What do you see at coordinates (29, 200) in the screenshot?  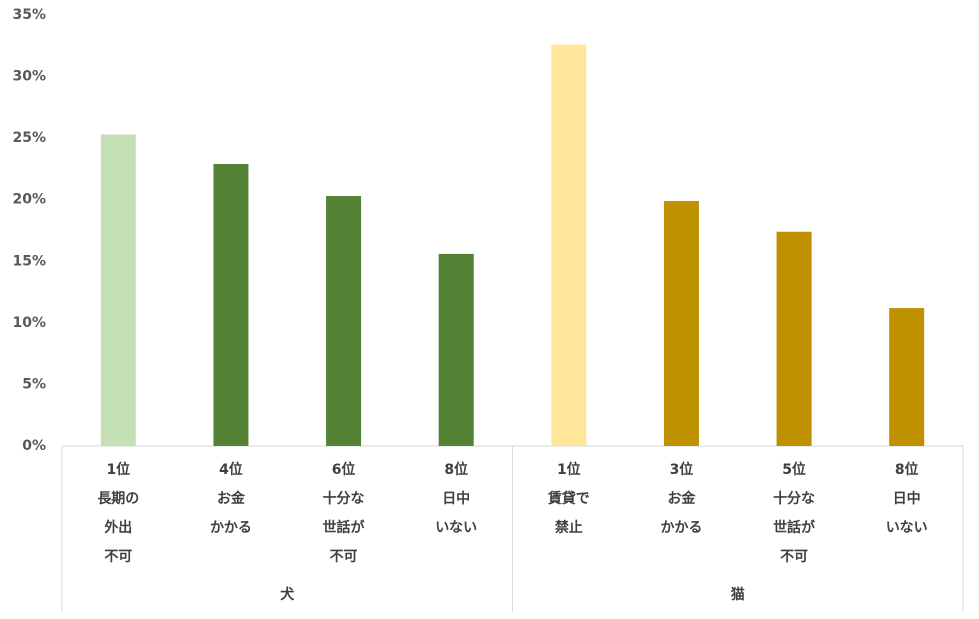 I see `y-tick-label: 20%` at bounding box center [29, 200].